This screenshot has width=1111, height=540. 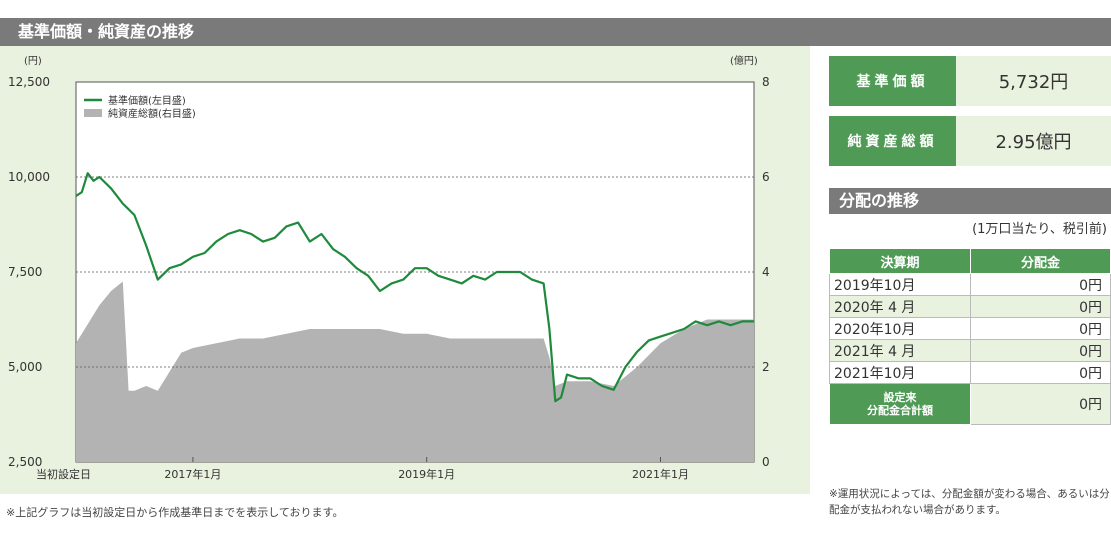 I want to click on table-row: 2020年10月 0円, so click(x=970, y=328).